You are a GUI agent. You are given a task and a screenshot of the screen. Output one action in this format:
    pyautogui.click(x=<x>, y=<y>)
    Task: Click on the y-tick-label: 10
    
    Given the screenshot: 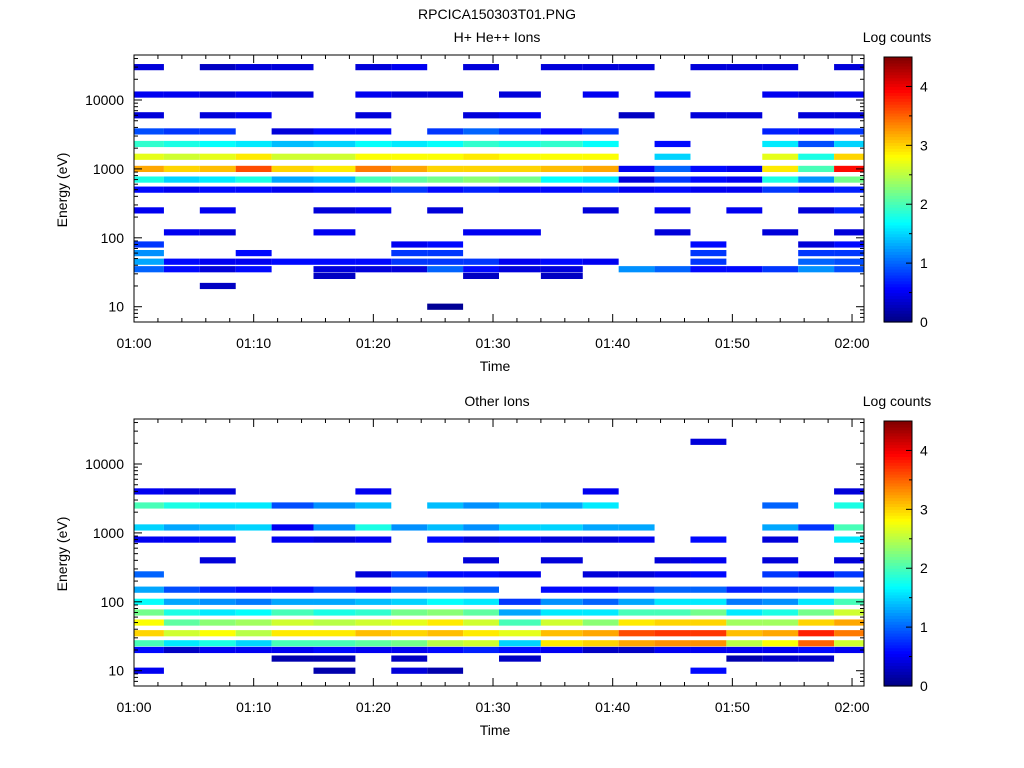 What is the action you would take?
    pyautogui.click(x=116, y=307)
    